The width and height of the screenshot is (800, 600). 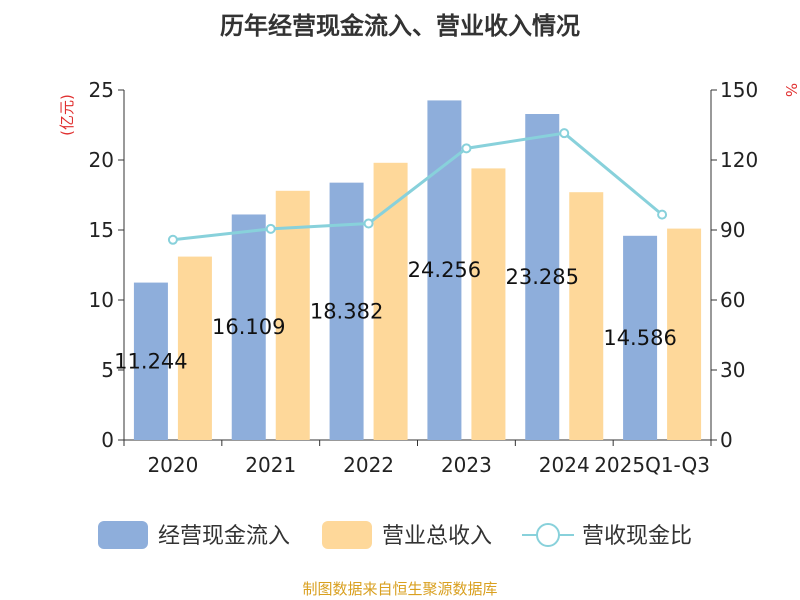 I want to click on y-left-tick-label: 0, so click(x=107, y=440).